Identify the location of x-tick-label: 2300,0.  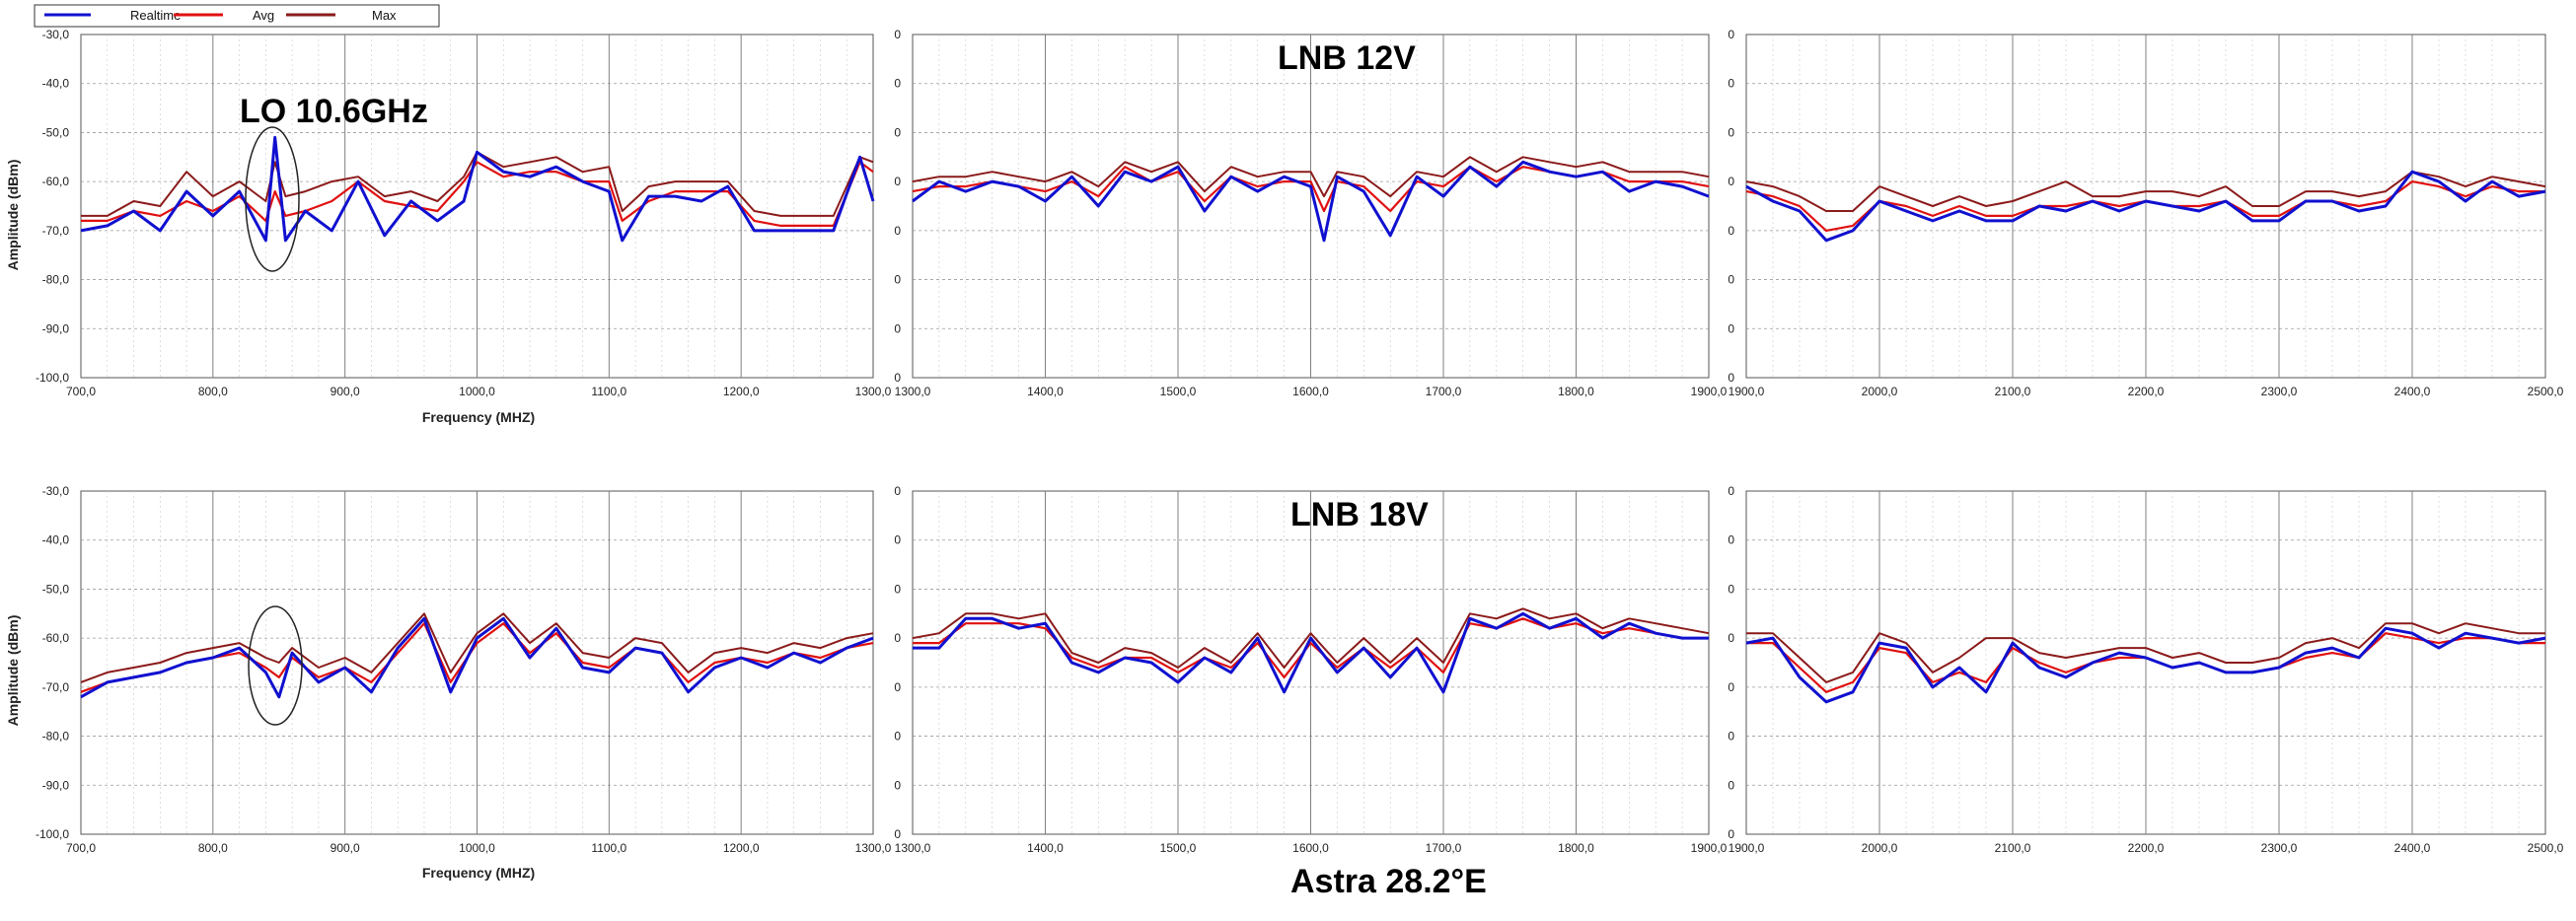
(2279, 848).